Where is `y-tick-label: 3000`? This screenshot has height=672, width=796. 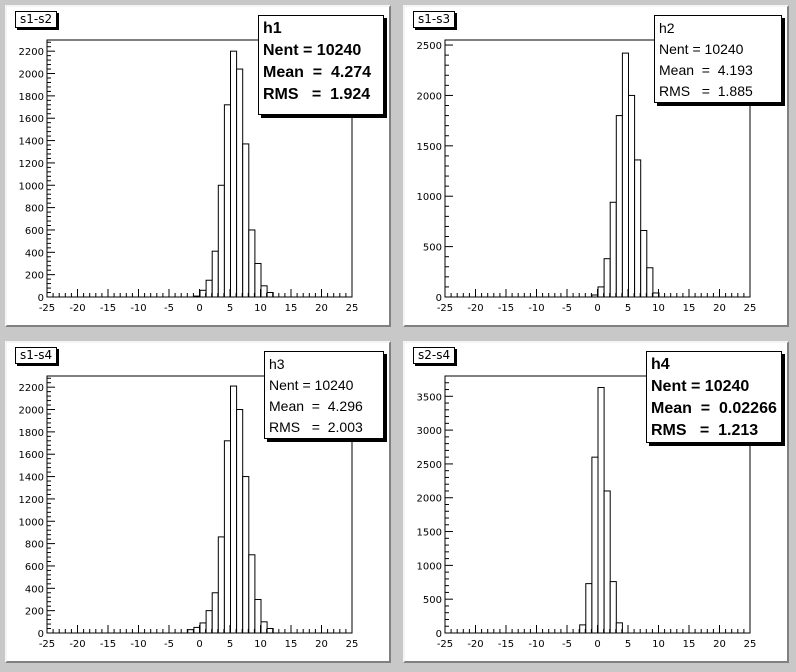
y-tick-label: 3000 is located at coordinates (429, 431).